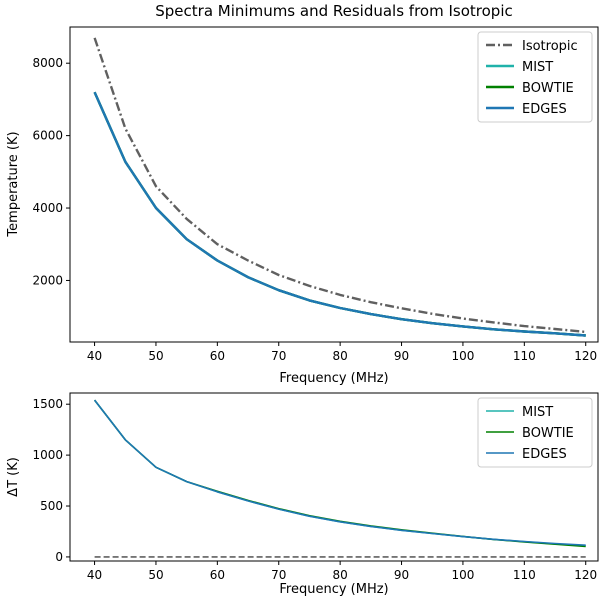 The height and width of the screenshot is (600, 600). Describe the element at coordinates (47, 63) in the screenshot. I see `y-tick-label: 8000` at that location.